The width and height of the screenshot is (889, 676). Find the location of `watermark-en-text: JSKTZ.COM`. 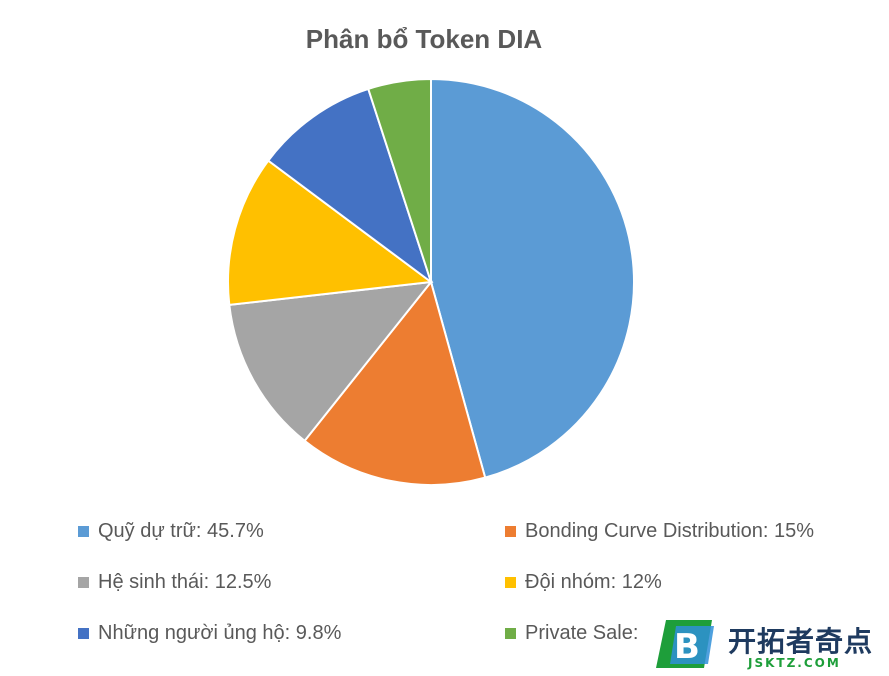

watermark-en-text: JSKTZ.COM is located at coordinates (794, 663).